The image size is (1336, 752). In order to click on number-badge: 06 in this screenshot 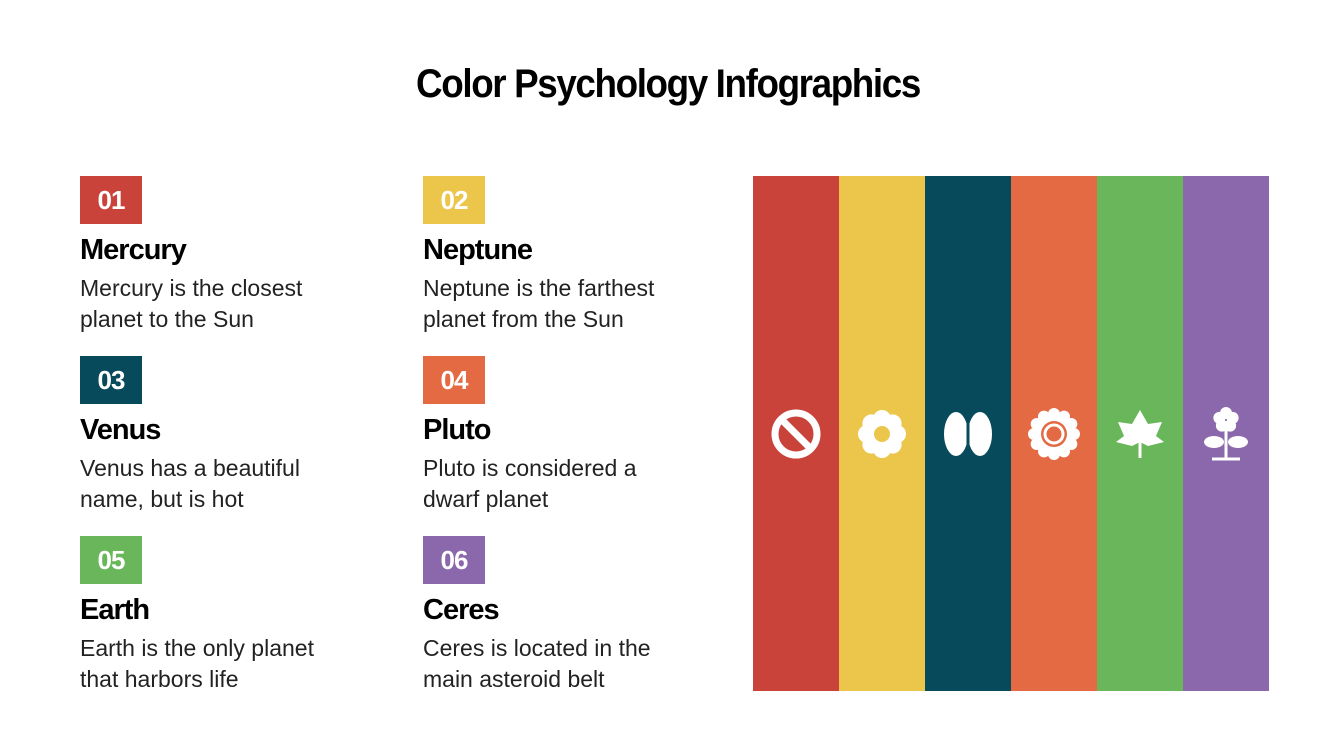, I will do `click(454, 560)`.